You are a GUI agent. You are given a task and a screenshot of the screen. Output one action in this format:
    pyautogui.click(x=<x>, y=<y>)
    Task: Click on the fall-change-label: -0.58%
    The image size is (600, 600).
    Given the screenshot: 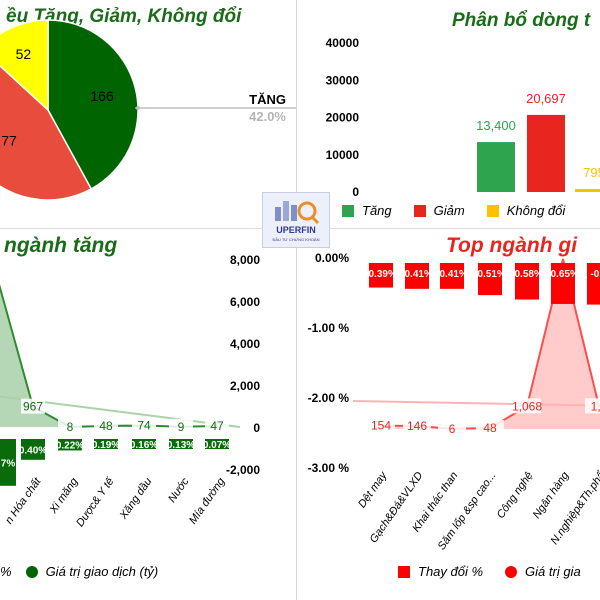 What is the action you would take?
    pyautogui.click(x=527, y=274)
    